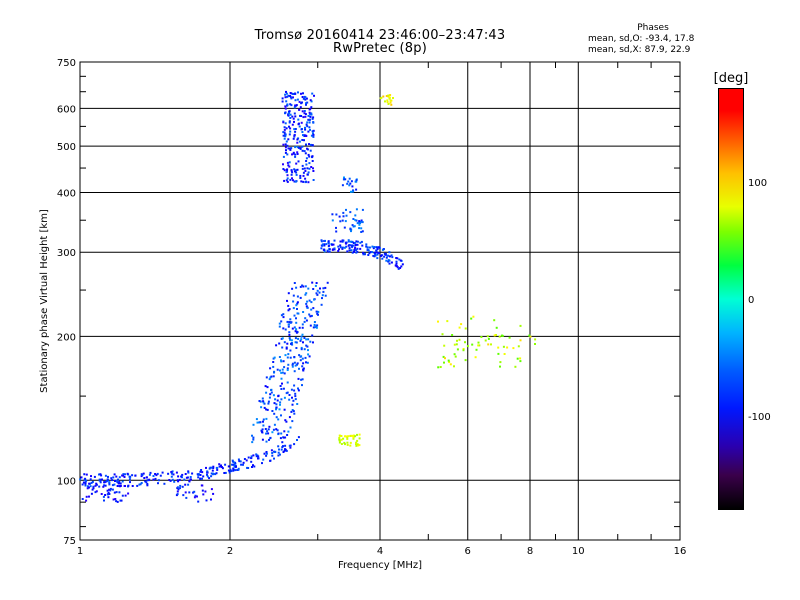 The image size is (800, 600). I want to click on x-tick-label: 10, so click(578, 551).